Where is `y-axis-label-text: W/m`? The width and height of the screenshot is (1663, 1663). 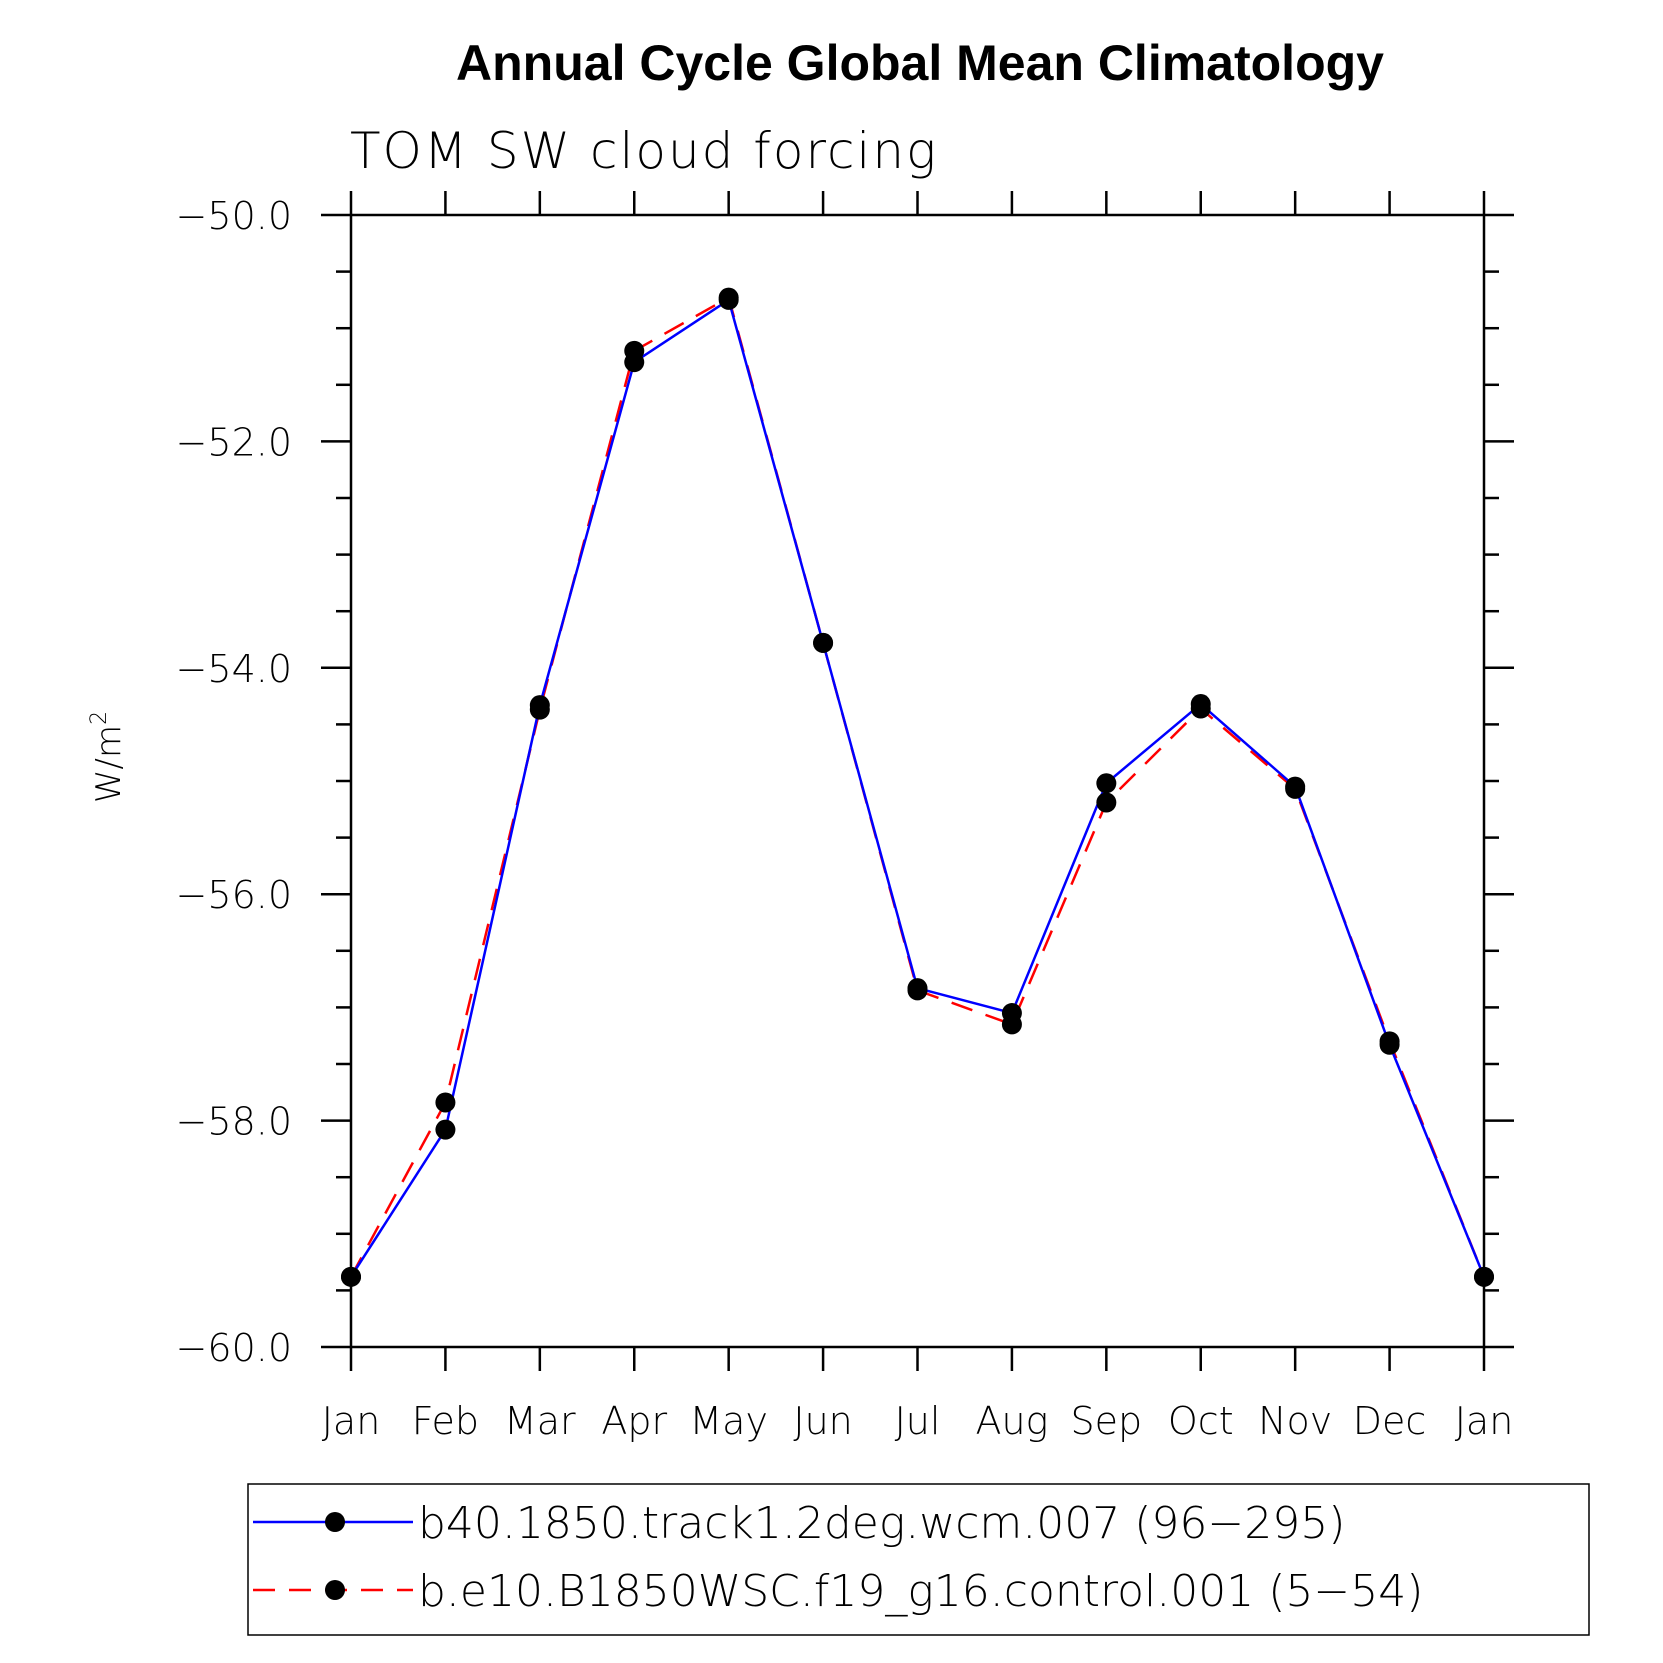
y-axis-label-text: W/m is located at coordinates (109, 764).